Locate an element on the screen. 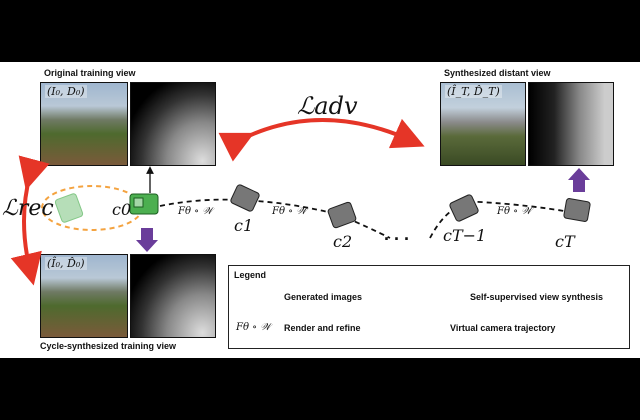 The width and height of the screenshot is (640, 420). original-depth-image is located at coordinates (173, 124).